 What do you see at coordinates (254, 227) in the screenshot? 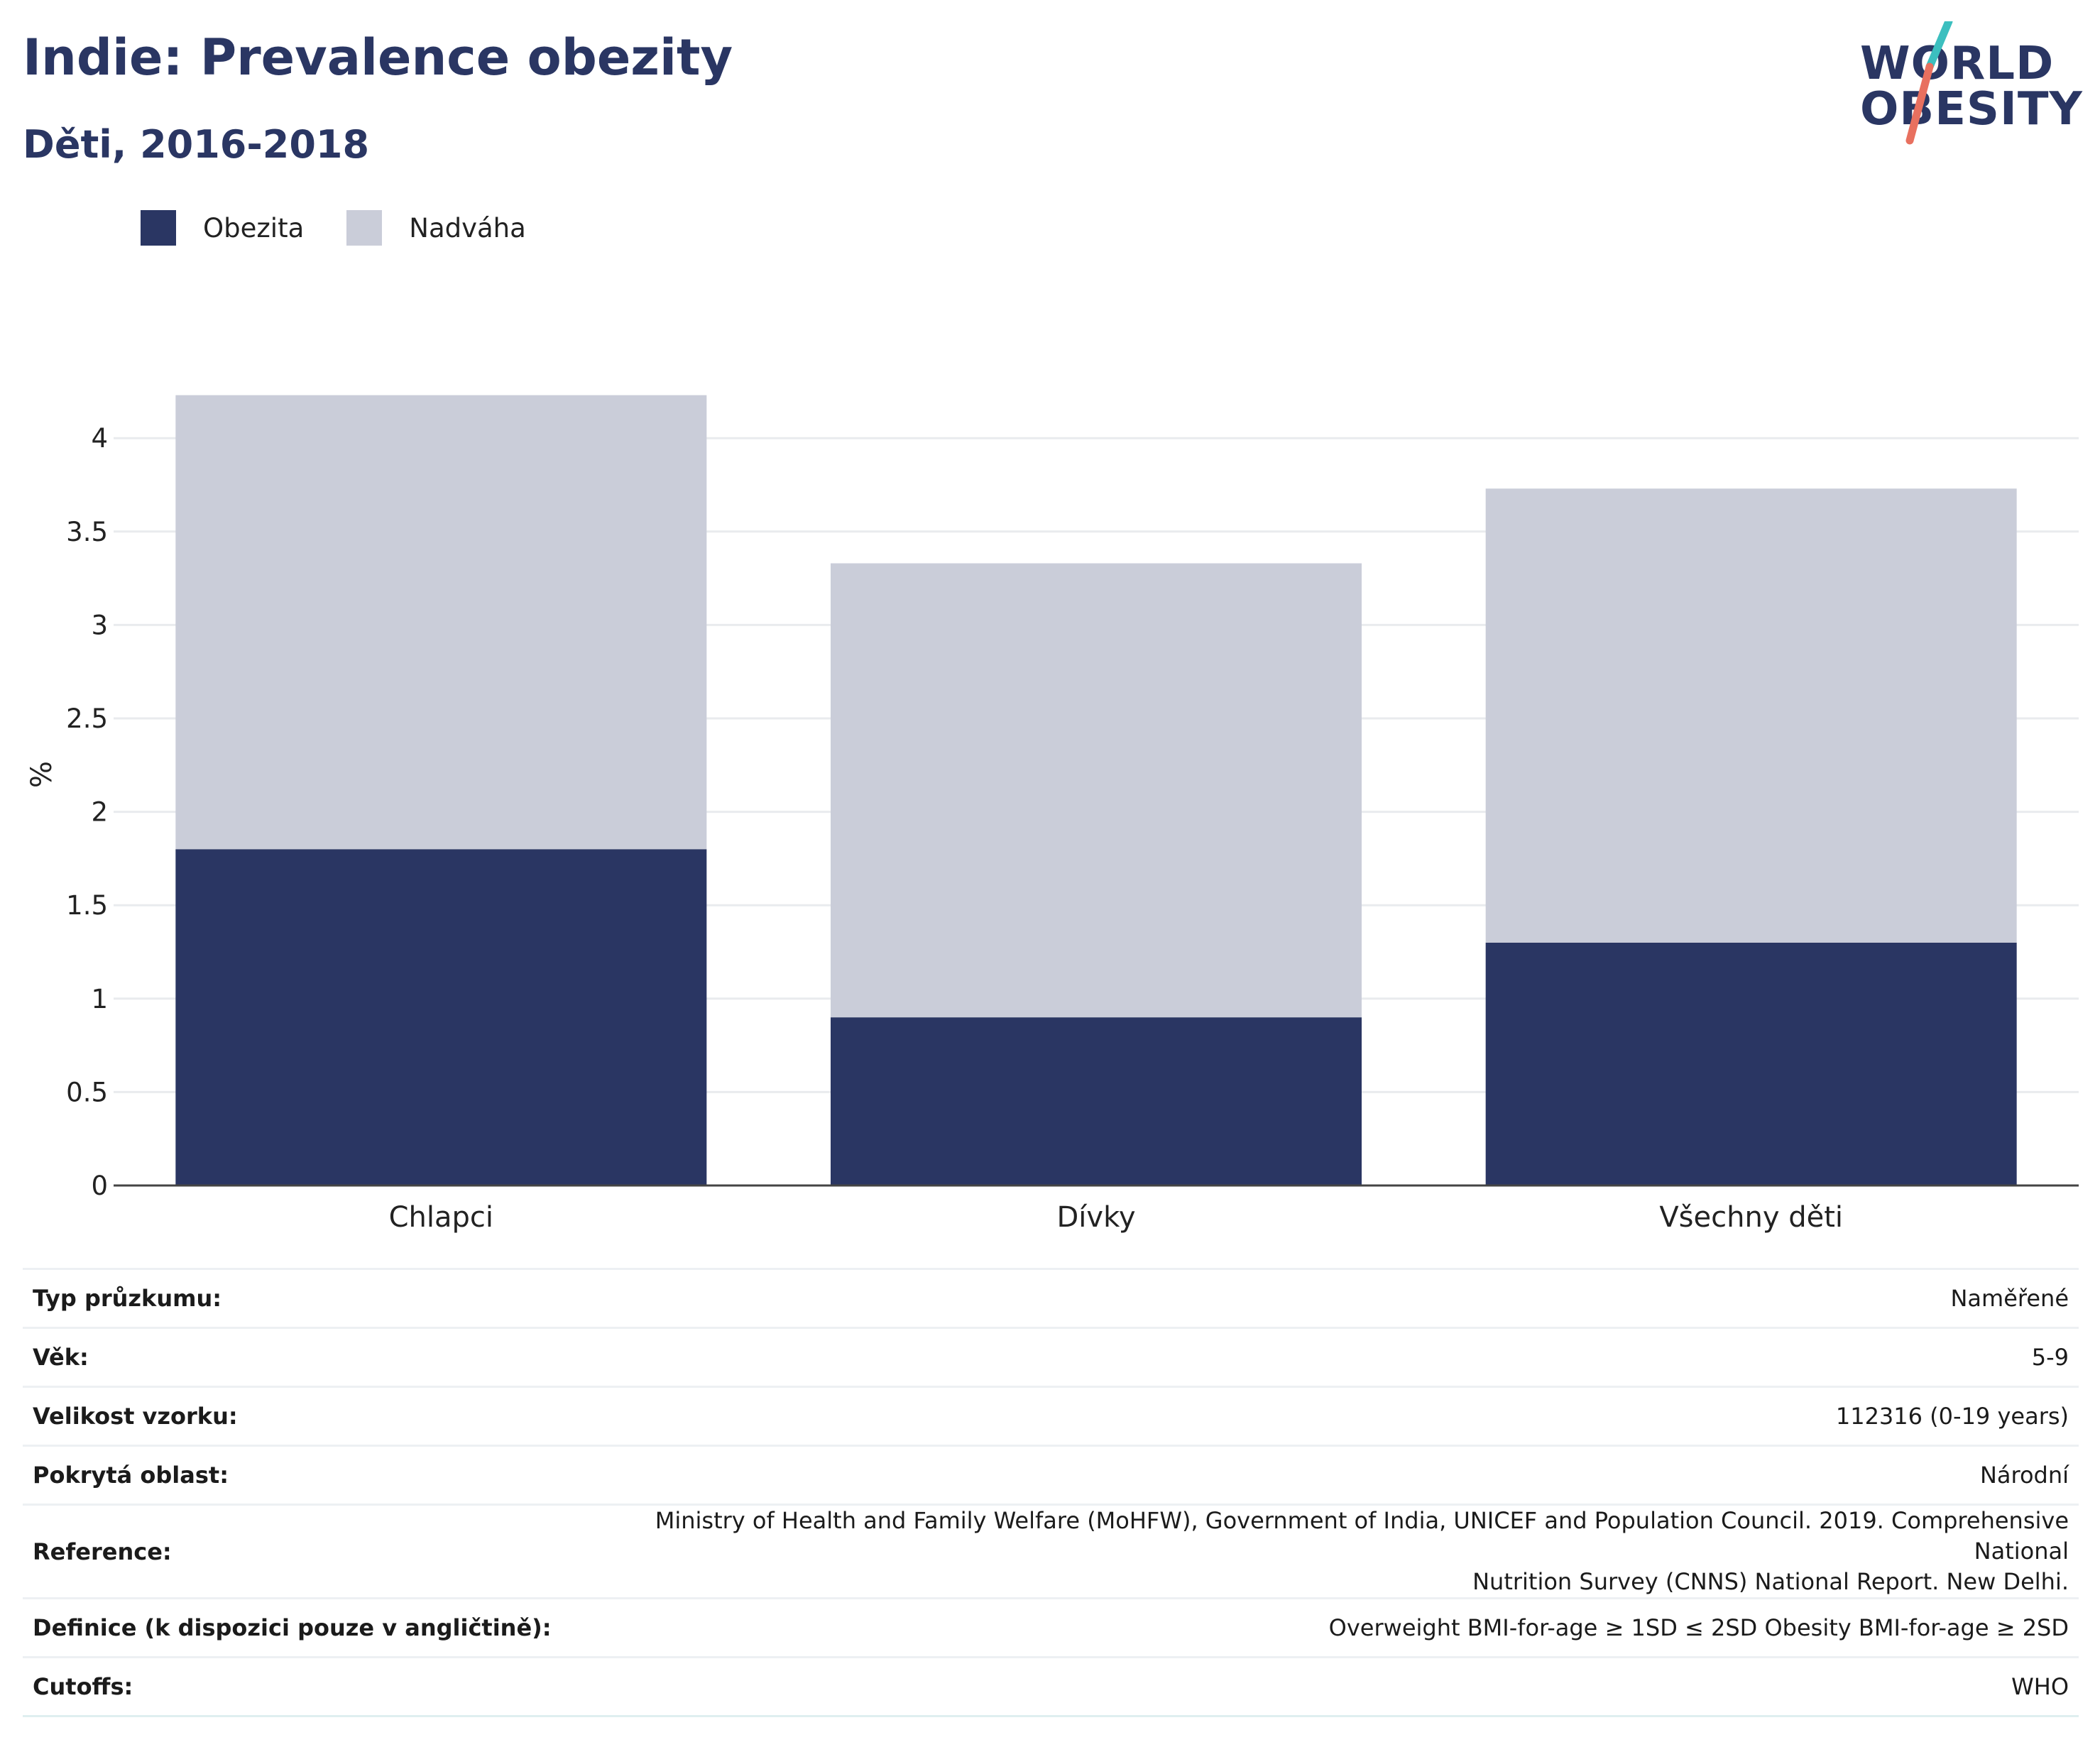
I see `legend-label-obesity: Obezita` at bounding box center [254, 227].